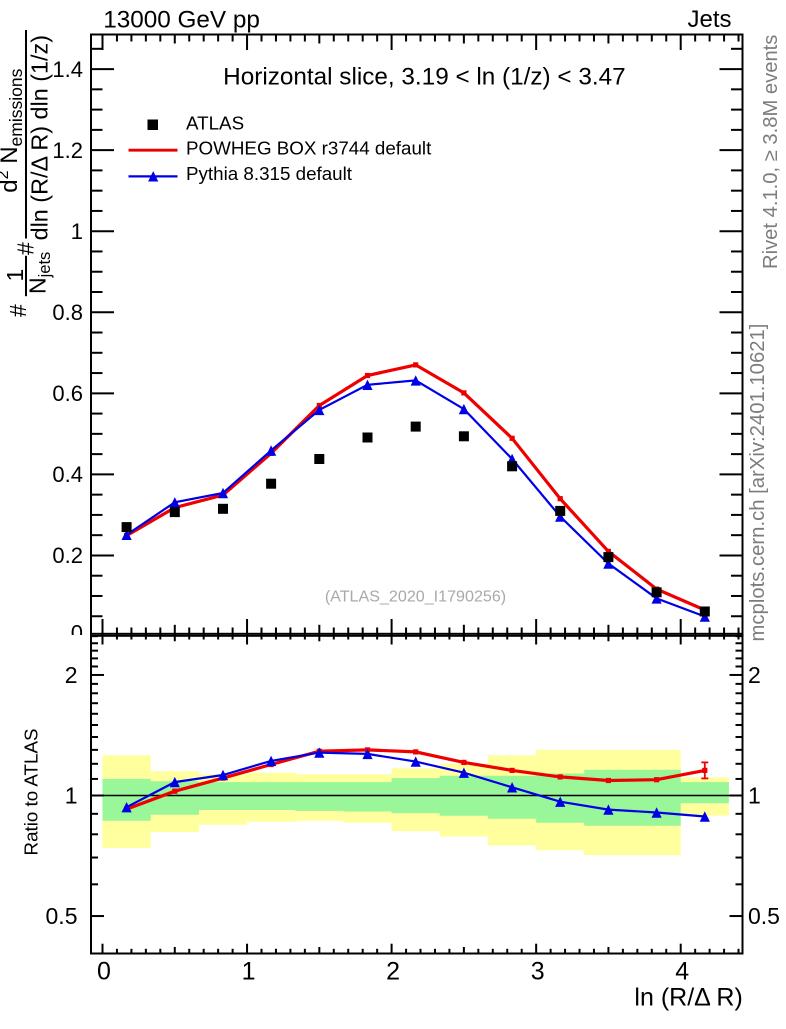 This screenshot has width=786, height=1029. What do you see at coordinates (40, 137) in the screenshot?
I see `svg-text: dln (R/Δ R) dln (1/z)` at bounding box center [40, 137].